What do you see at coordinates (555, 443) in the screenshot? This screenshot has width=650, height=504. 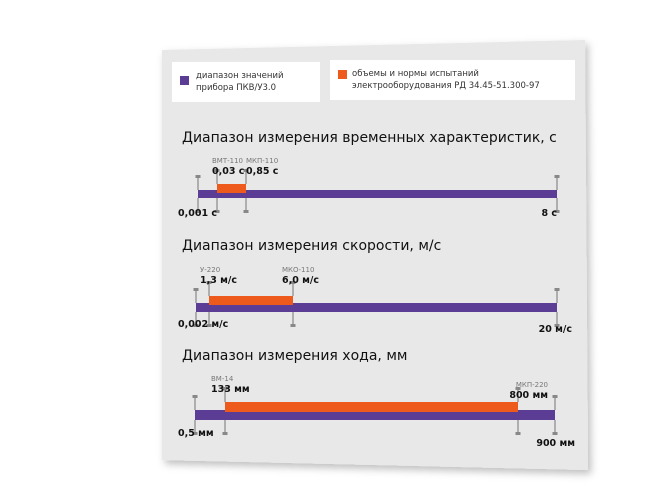 I see `max-value: 900 мм` at bounding box center [555, 443].